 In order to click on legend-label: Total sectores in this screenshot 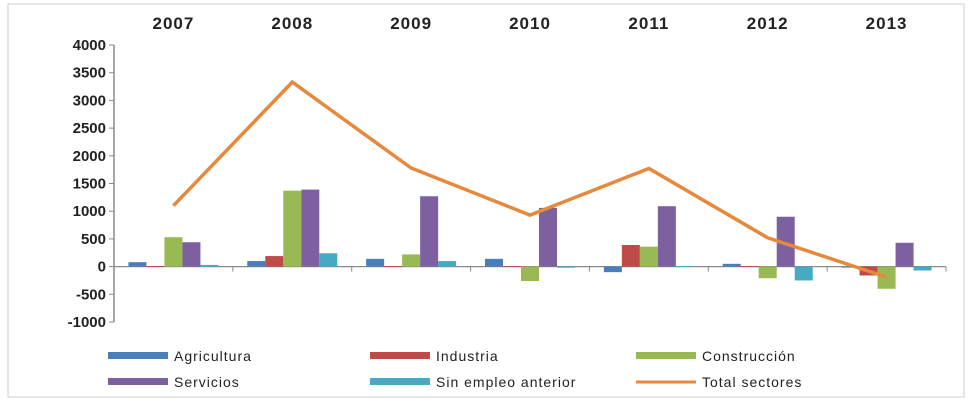, I will do `click(752, 382)`.